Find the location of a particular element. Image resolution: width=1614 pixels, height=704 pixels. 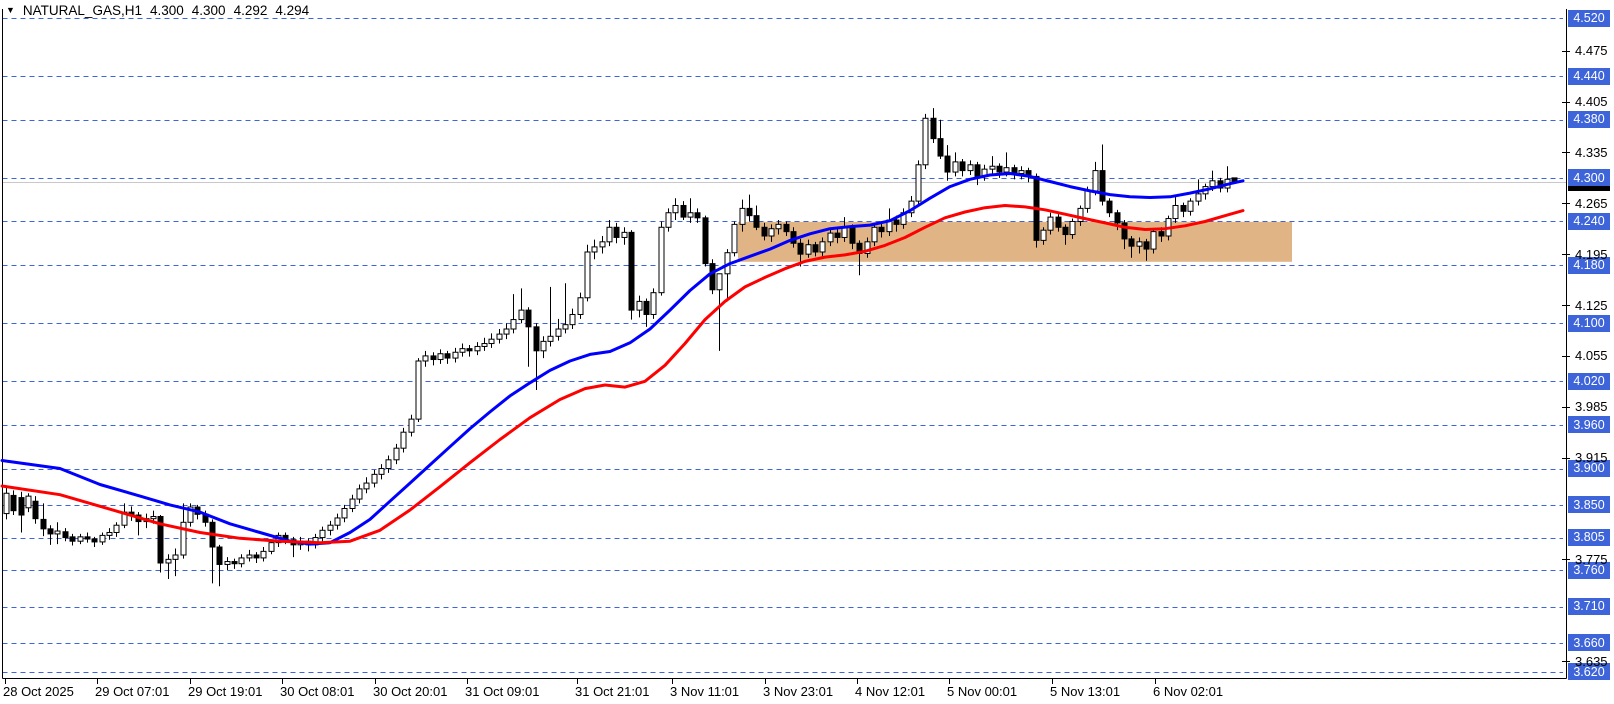

ohlc-high: 4.300 is located at coordinates (208, 10).